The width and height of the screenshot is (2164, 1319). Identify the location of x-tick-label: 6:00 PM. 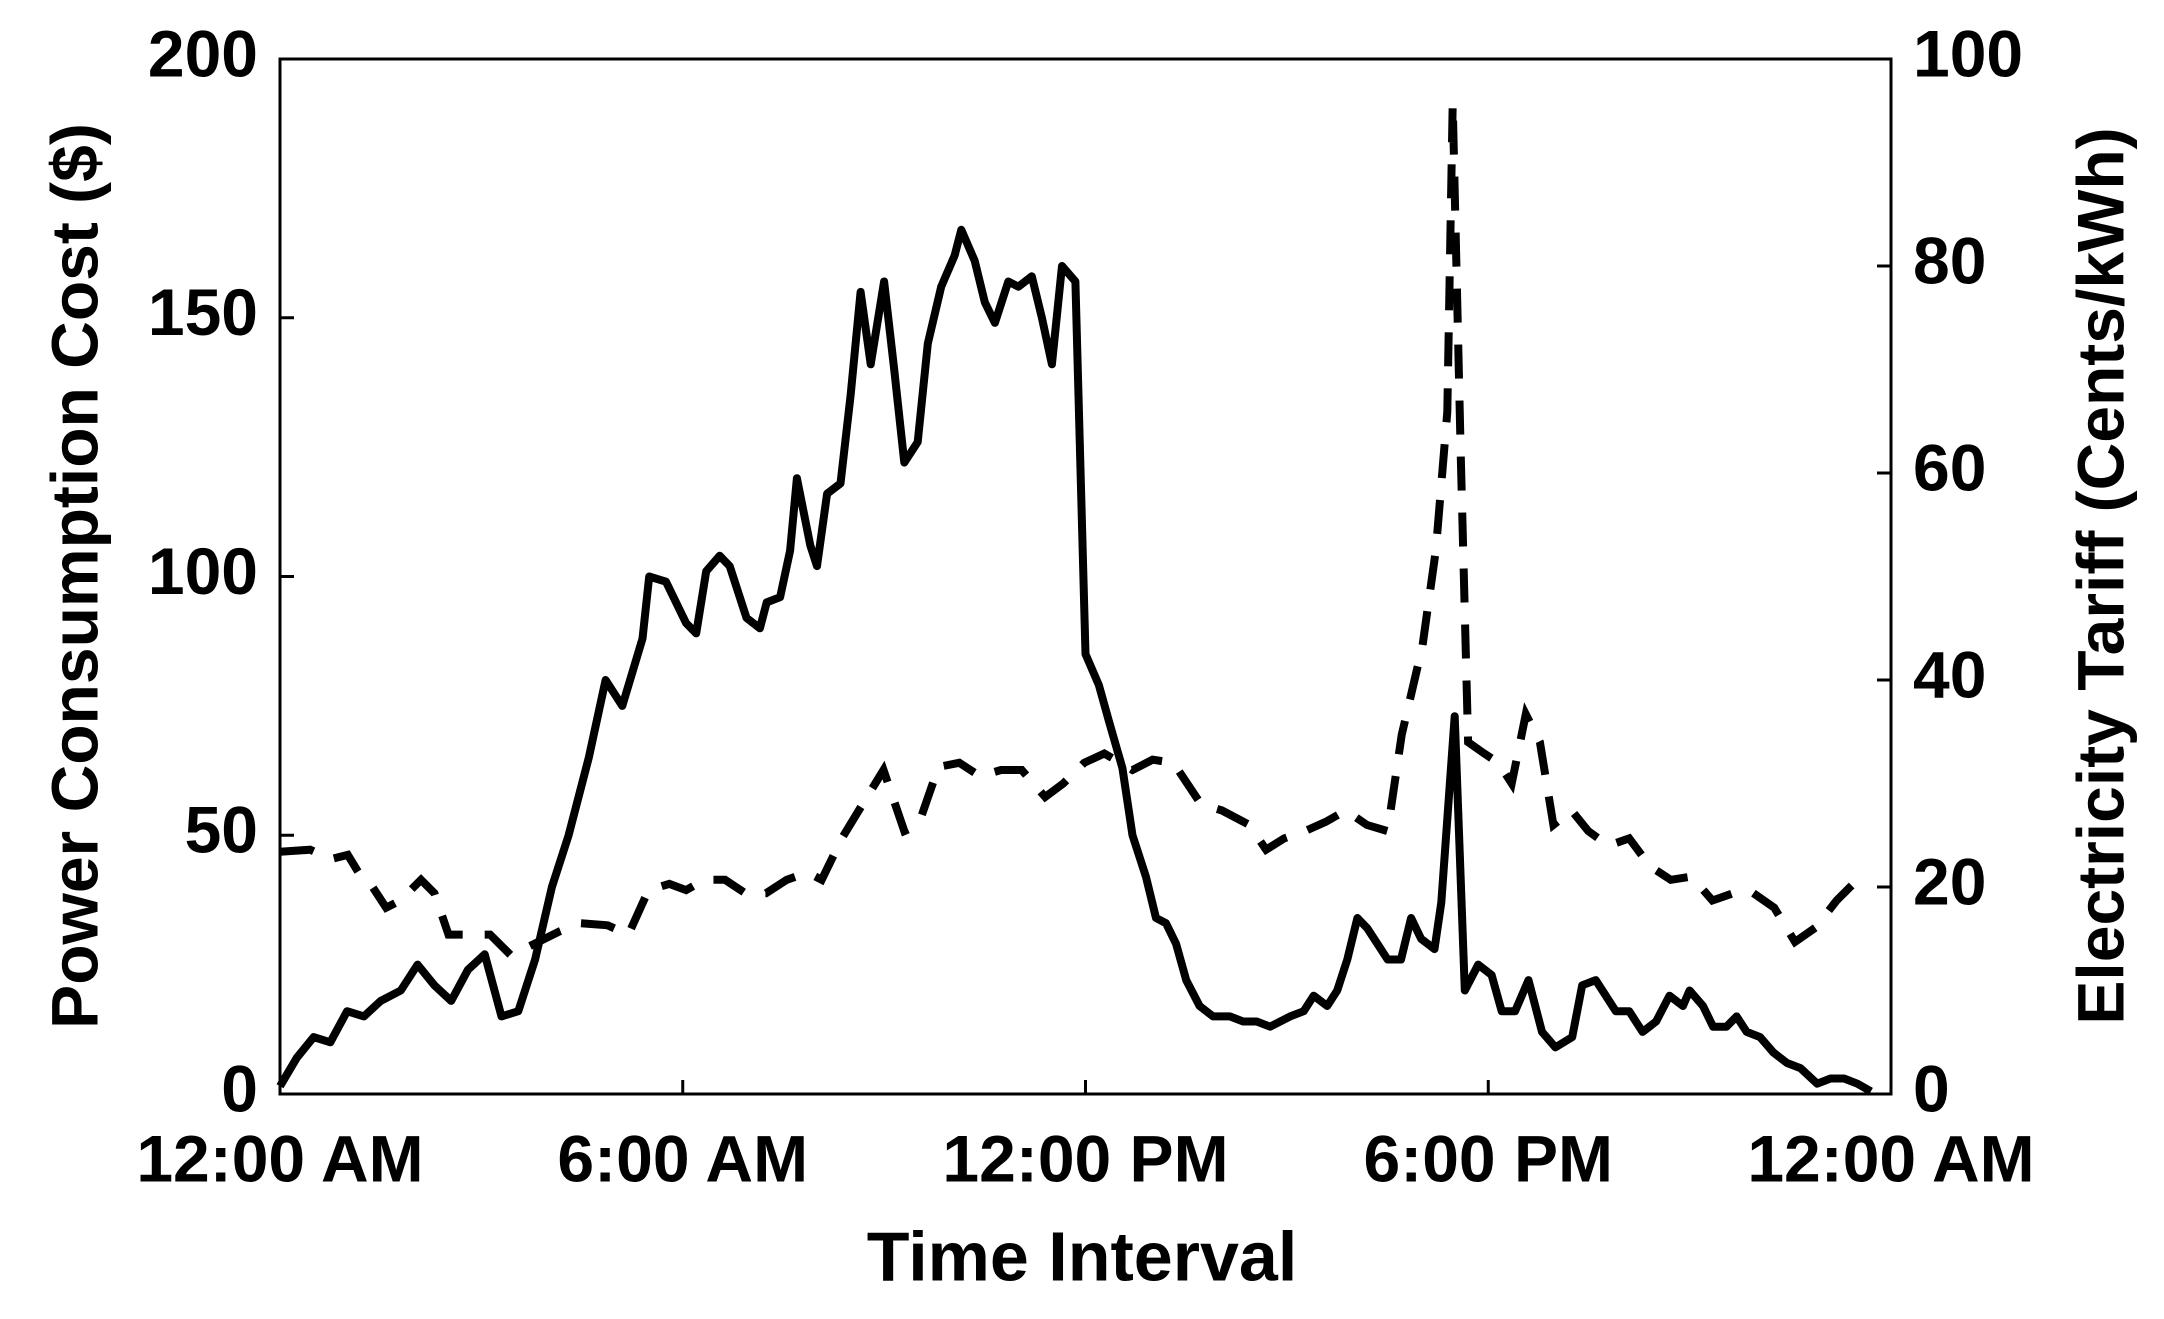
(1488, 1158).